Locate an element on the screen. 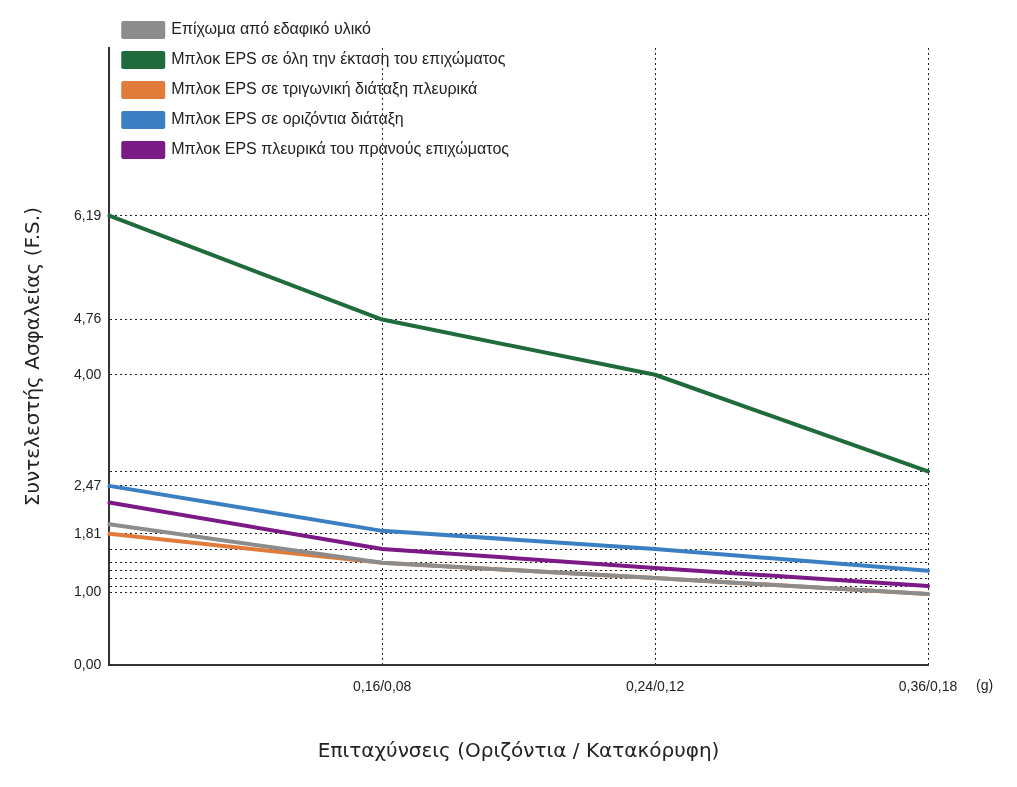 The height and width of the screenshot is (787, 1017). x-tick-label: 0,16/0,08 is located at coordinates (382, 686).